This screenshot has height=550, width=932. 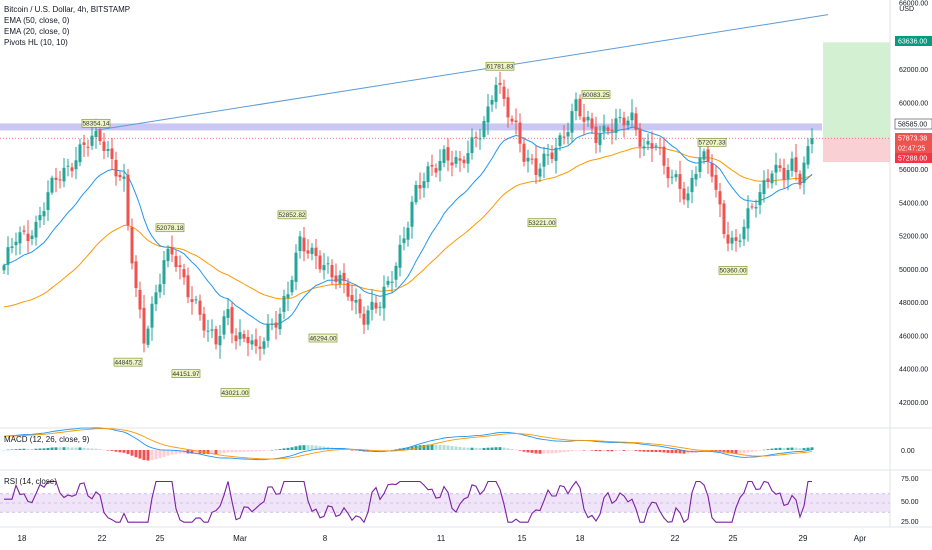 I want to click on macd-line, so click(x=408, y=444).